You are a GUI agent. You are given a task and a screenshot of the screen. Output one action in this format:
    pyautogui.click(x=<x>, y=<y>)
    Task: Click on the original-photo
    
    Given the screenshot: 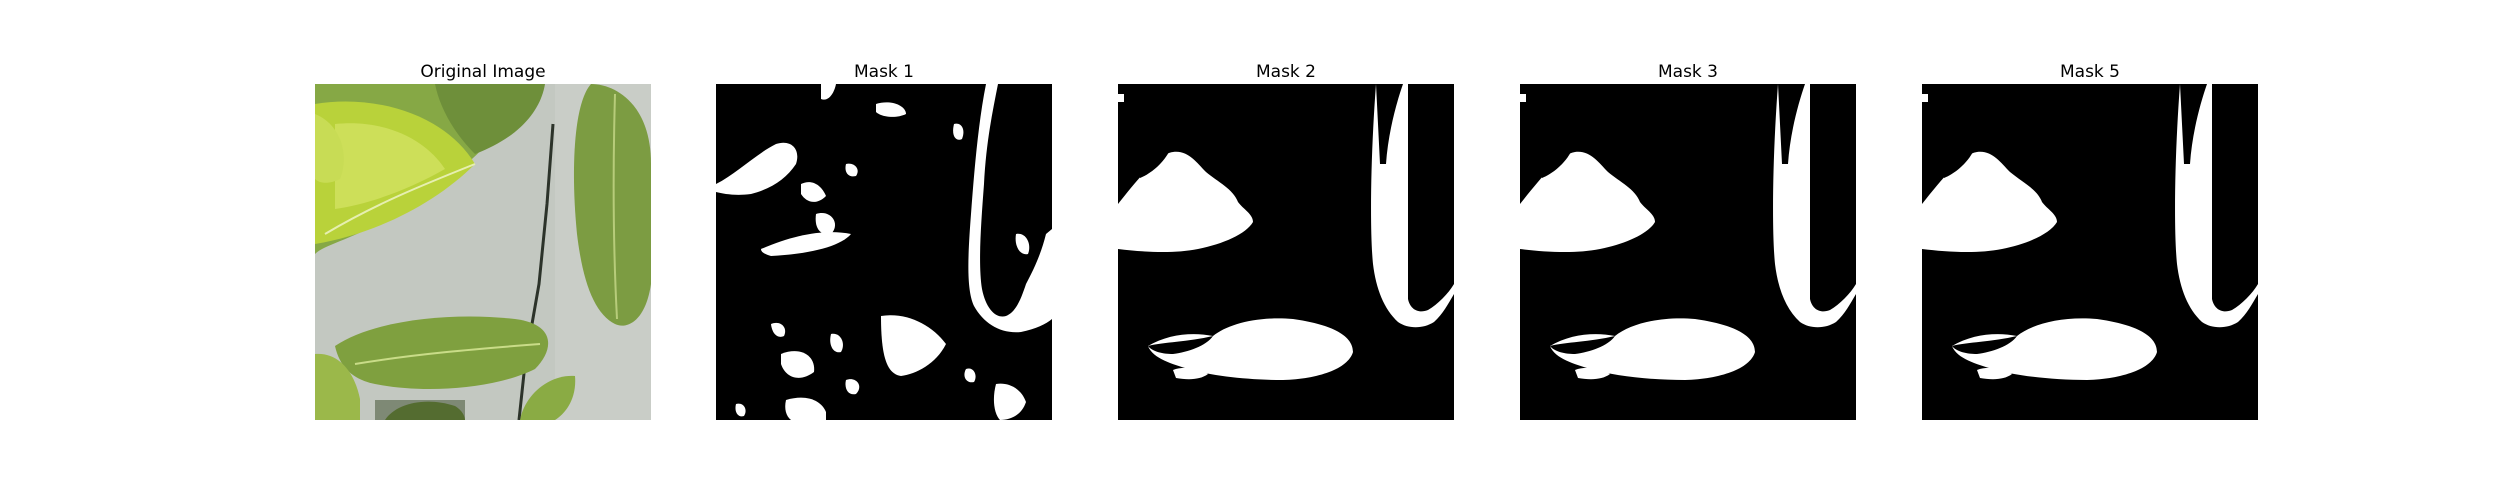 What is the action you would take?
    pyautogui.click(x=483, y=252)
    